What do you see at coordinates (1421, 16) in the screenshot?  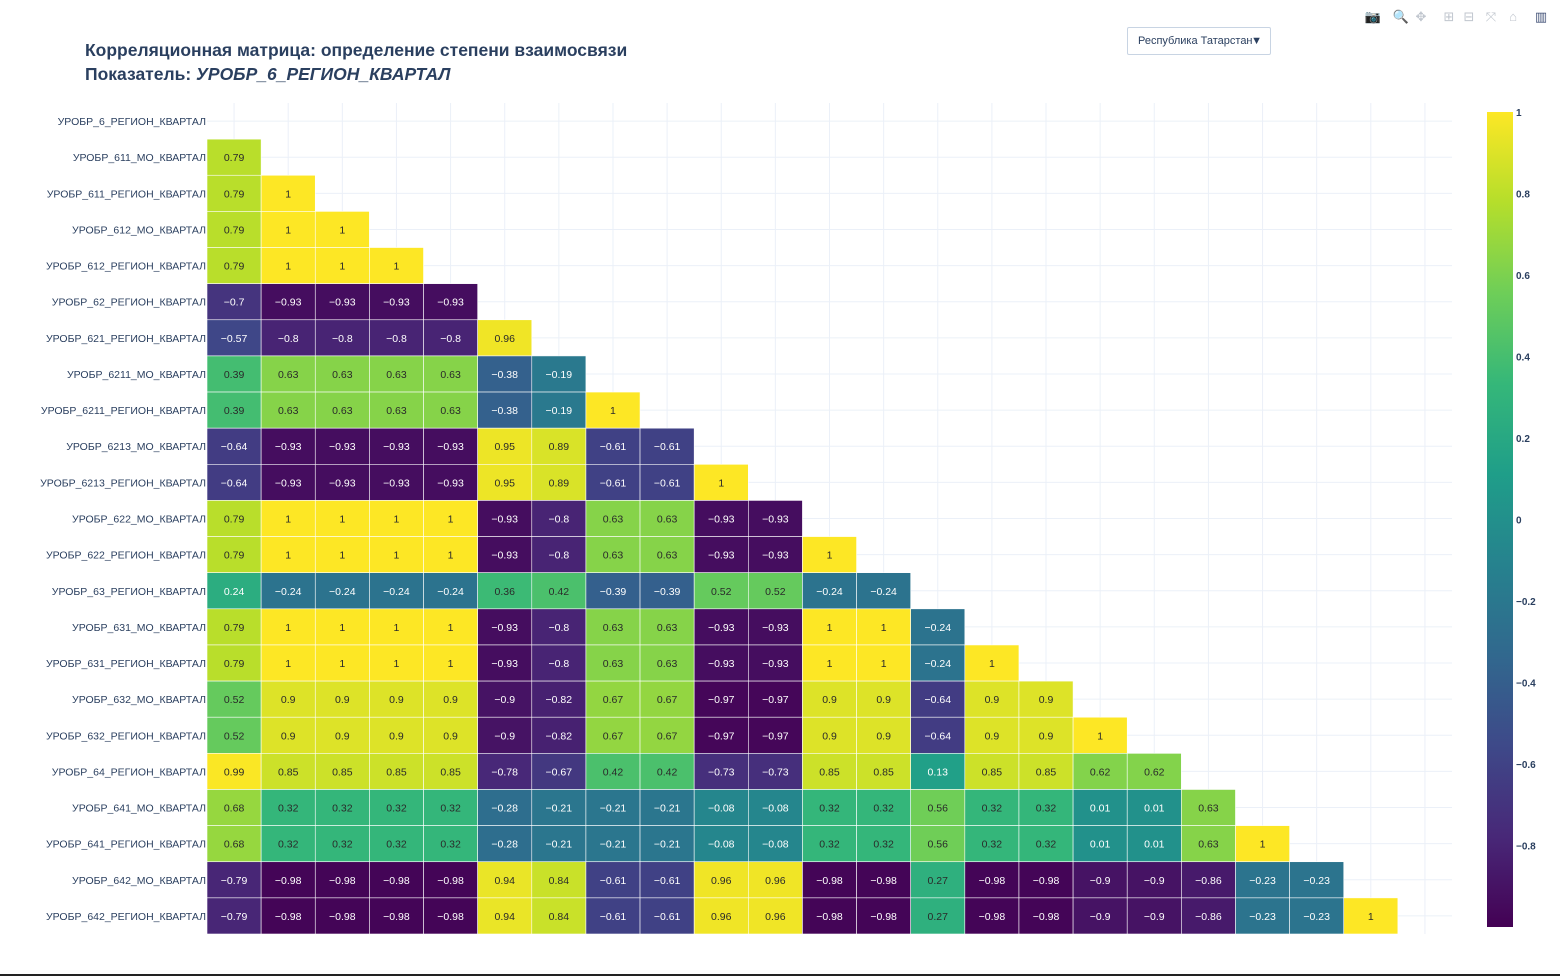 I see `pan-icon: ✥` at bounding box center [1421, 16].